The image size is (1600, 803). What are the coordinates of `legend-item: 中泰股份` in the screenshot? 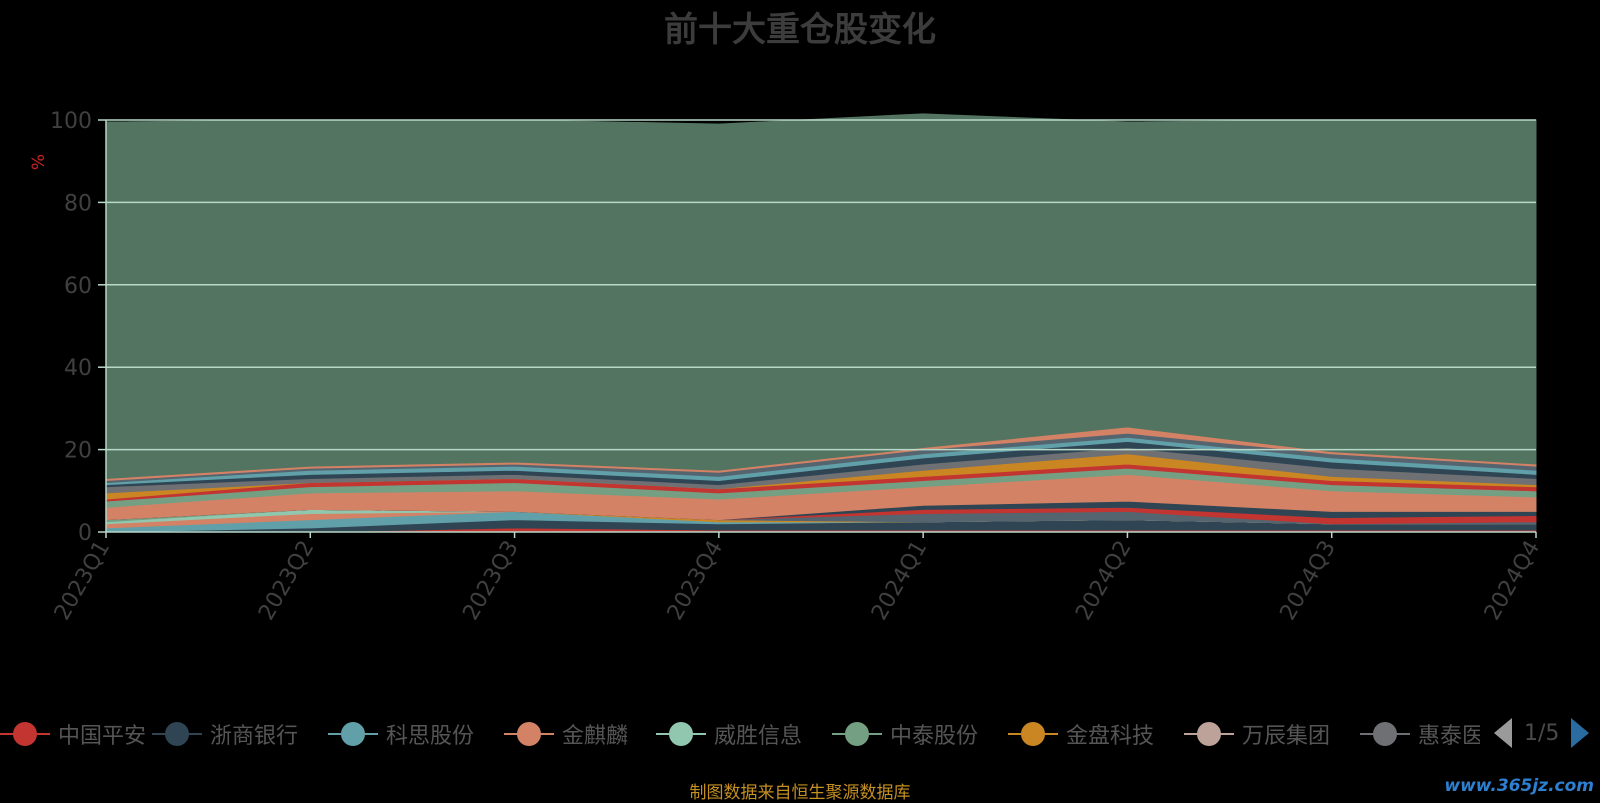 It's located at (905, 734).